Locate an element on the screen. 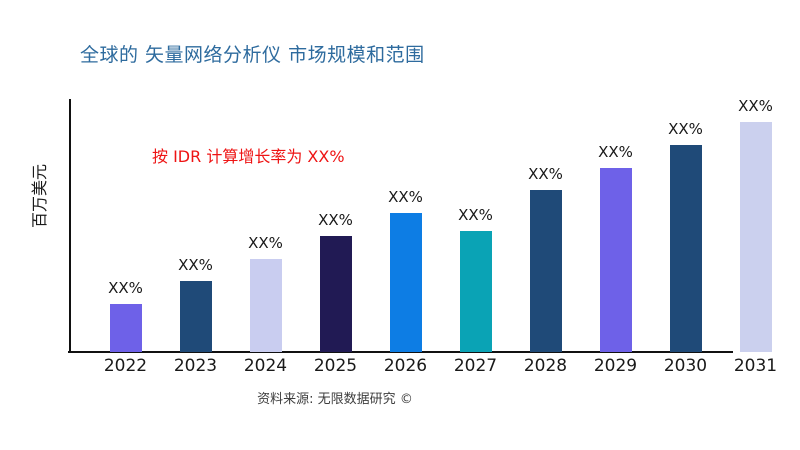 The image size is (800, 450). bar-2022 is located at coordinates (125, 328).